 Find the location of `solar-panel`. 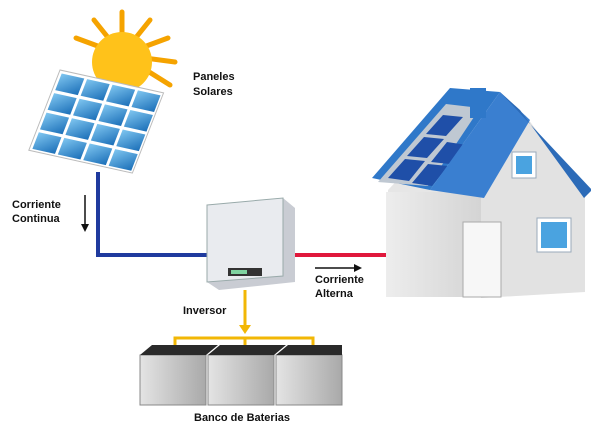

solar-panel is located at coordinates (96, 121).